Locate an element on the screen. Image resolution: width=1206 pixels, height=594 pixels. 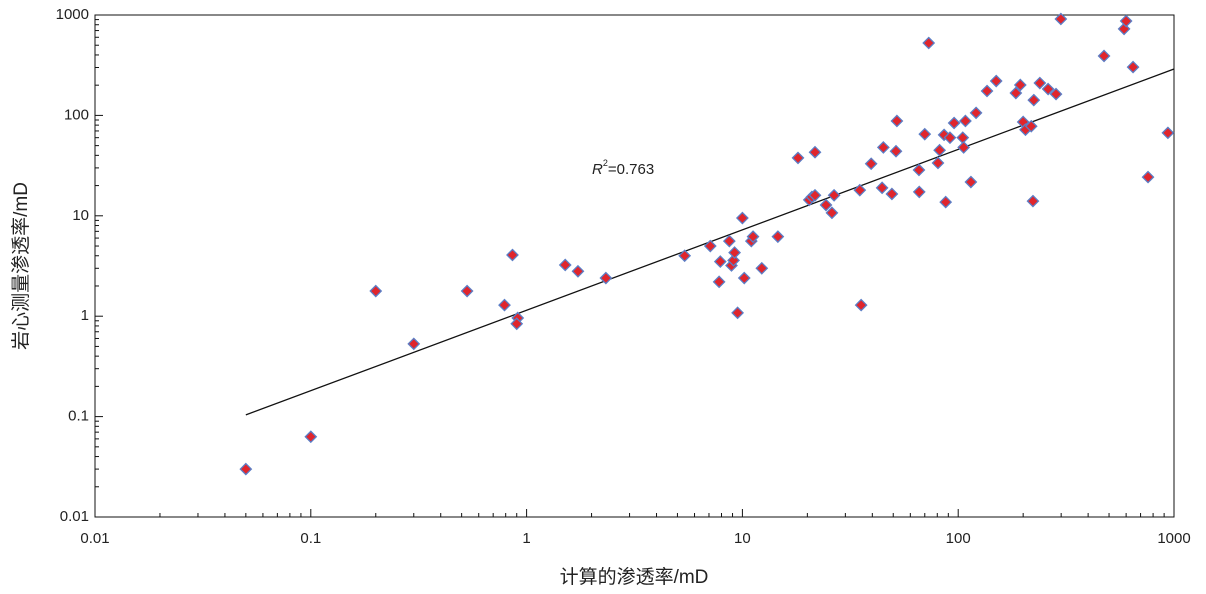
x-tick-label: 10 is located at coordinates (742, 538).